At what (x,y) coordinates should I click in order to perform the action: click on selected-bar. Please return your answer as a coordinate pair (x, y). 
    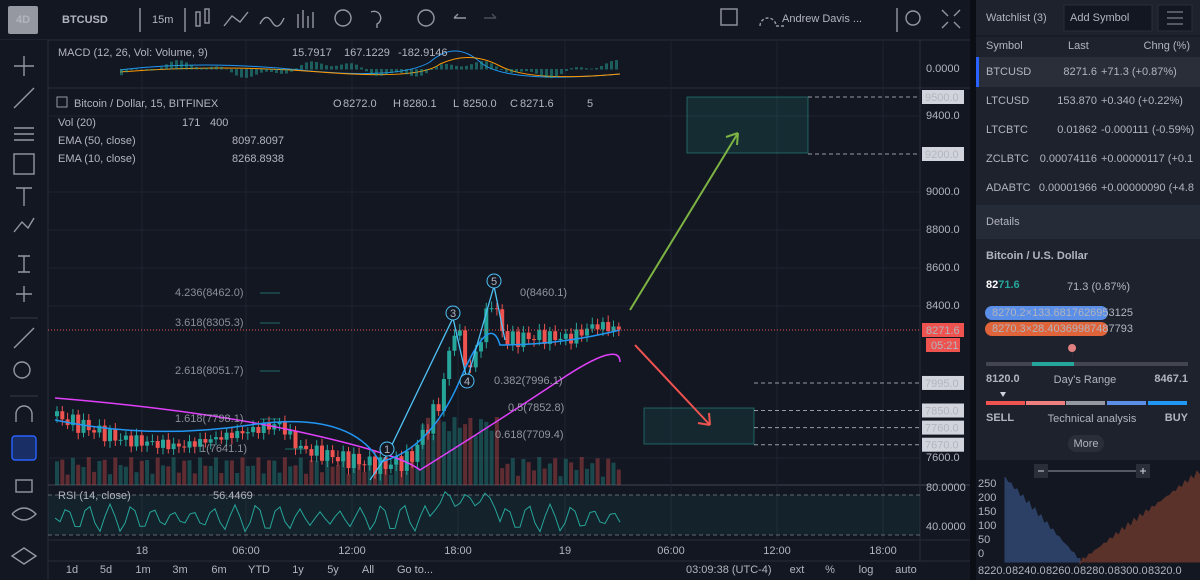
    Looking at the image, I should click on (977, 72).